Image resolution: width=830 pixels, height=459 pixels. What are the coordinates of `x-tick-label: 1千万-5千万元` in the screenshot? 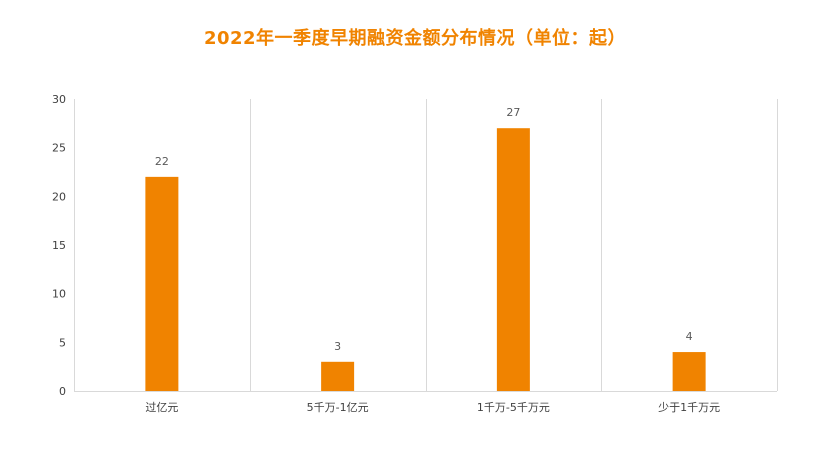 It's located at (513, 407).